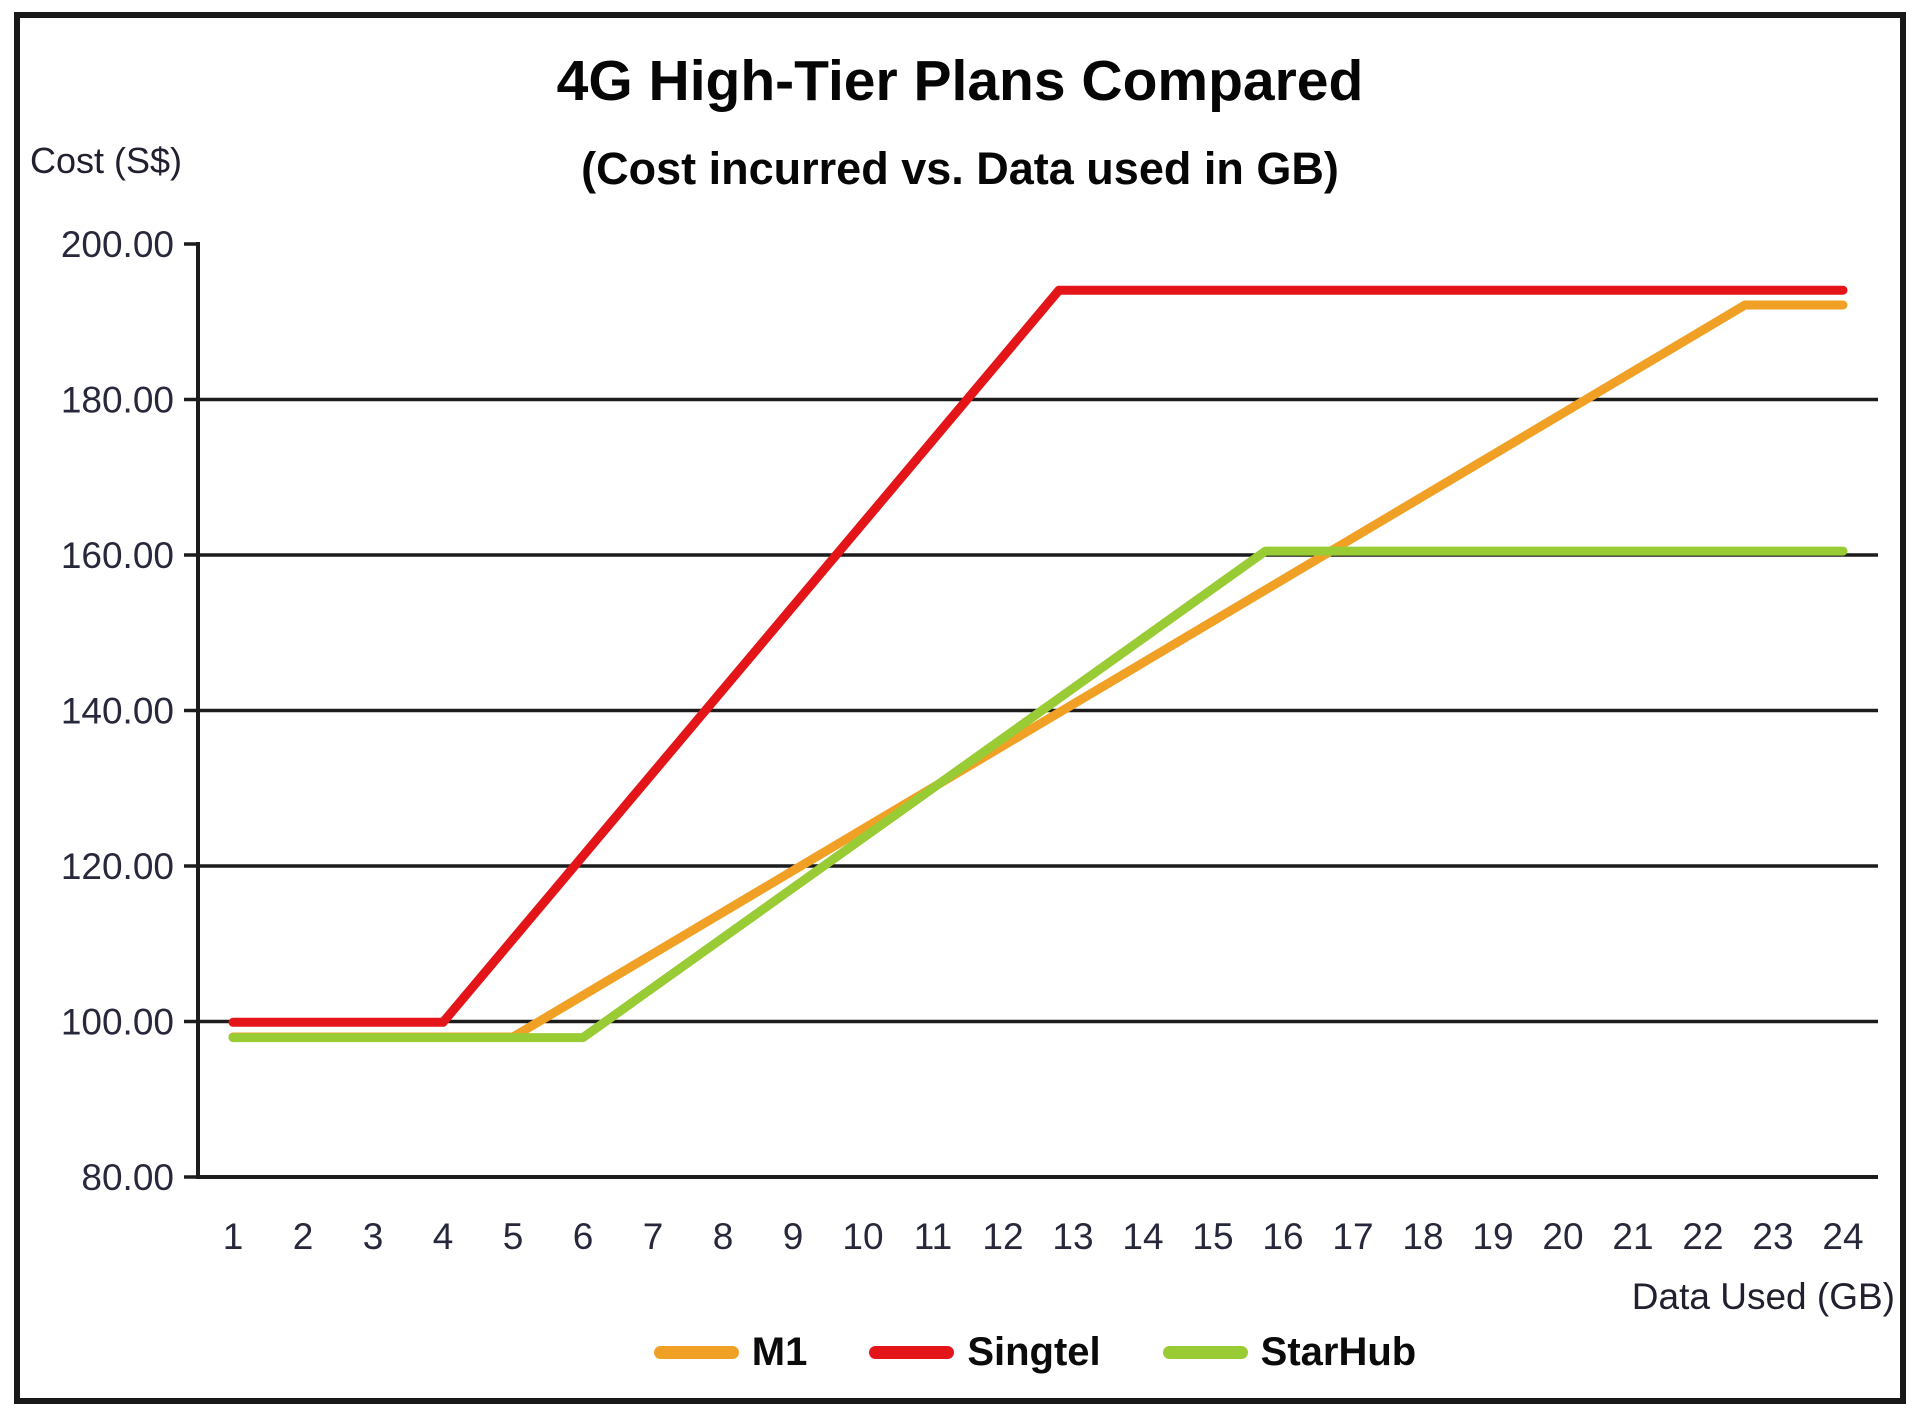 Image resolution: width=1920 pixels, height=1416 pixels. Describe the element at coordinates (1205, 1352) in the screenshot. I see `legend-swatch-starhub` at that location.